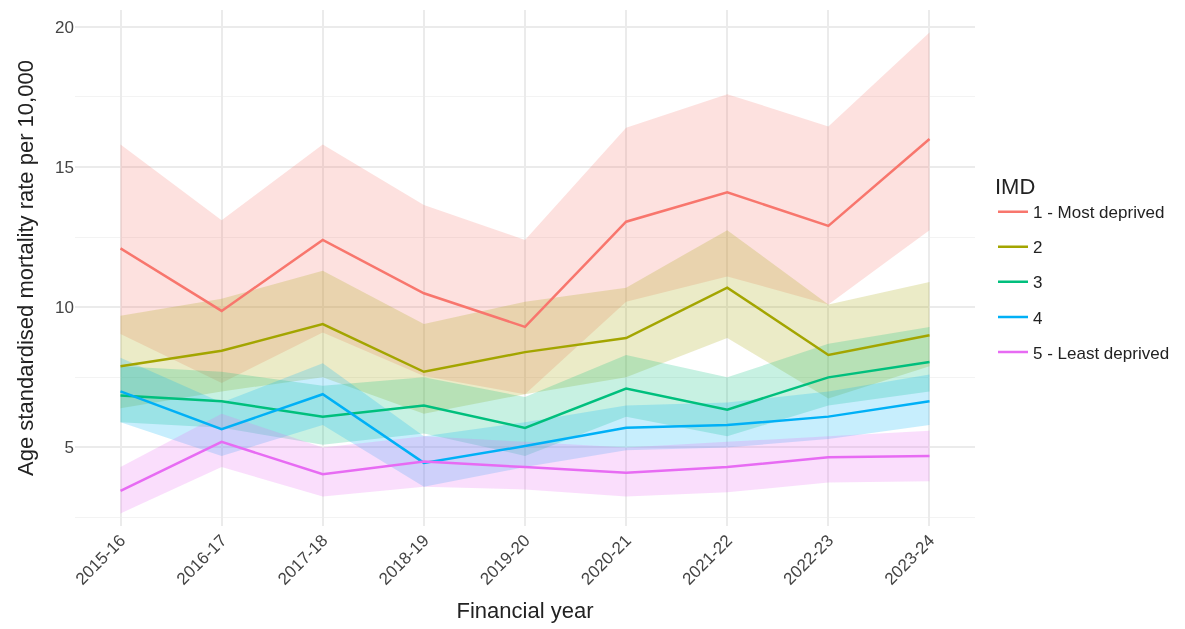 This screenshot has height=629, width=1185. I want to click on legend-label: 3, so click(1038, 283).